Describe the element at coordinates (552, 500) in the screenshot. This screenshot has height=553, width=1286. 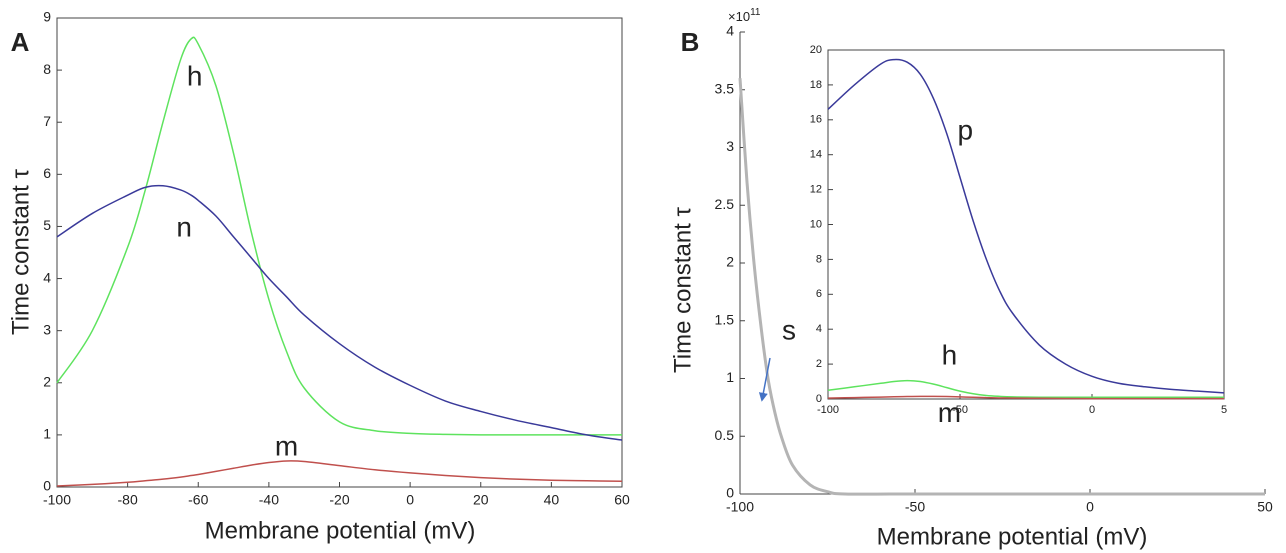
I see `x-tick-label: 40` at that location.